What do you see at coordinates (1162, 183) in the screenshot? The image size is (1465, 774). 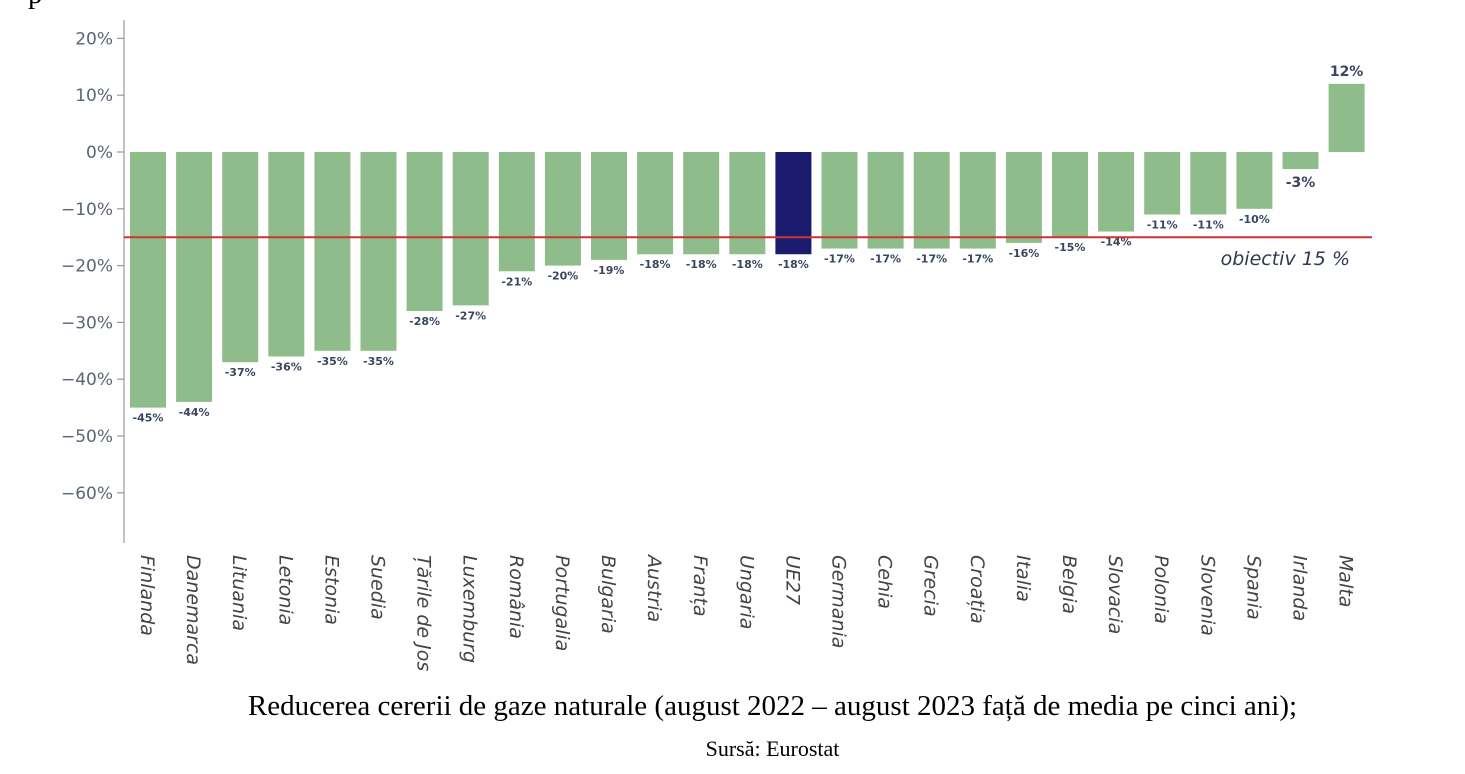 I see `bar-polonia` at bounding box center [1162, 183].